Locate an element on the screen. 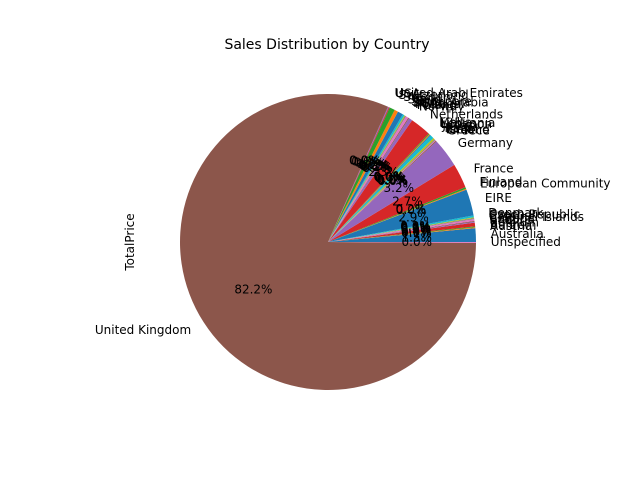 The height and width of the screenshot is (480, 640). pct-label-austria: 0.1% is located at coordinates (416, 233).